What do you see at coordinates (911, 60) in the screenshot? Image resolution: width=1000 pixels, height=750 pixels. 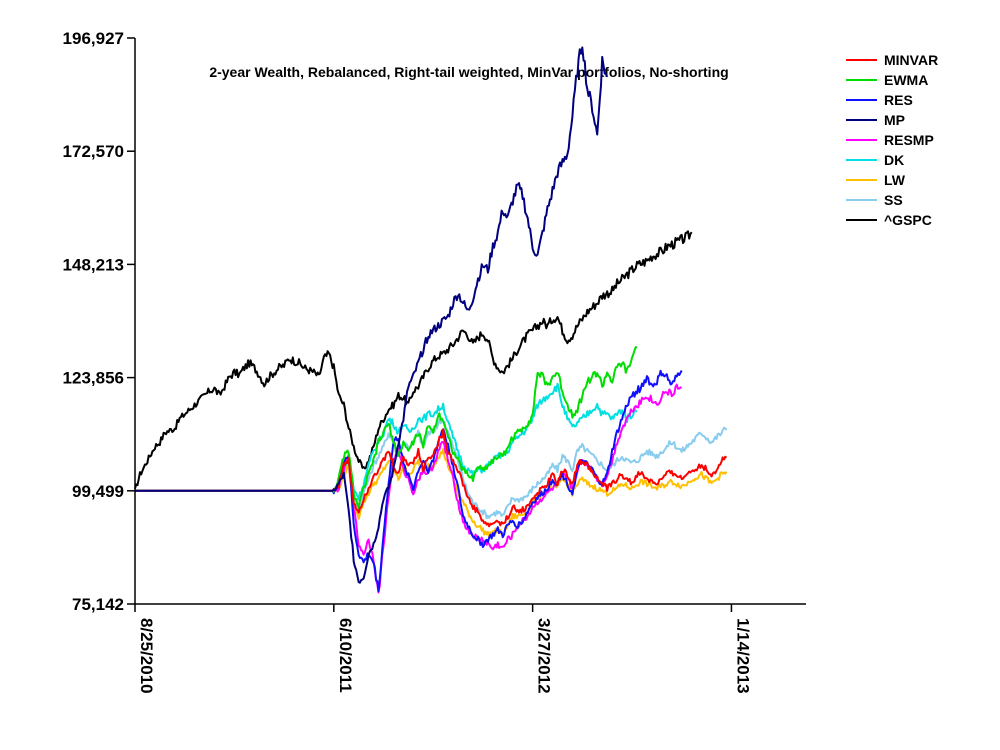 I see `legend-label: MINVAR` at bounding box center [911, 60].